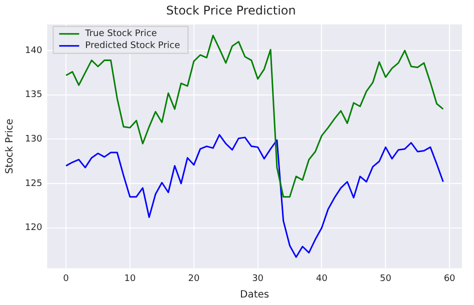  I want to click on y-tick-label: 135, so click(33, 95).